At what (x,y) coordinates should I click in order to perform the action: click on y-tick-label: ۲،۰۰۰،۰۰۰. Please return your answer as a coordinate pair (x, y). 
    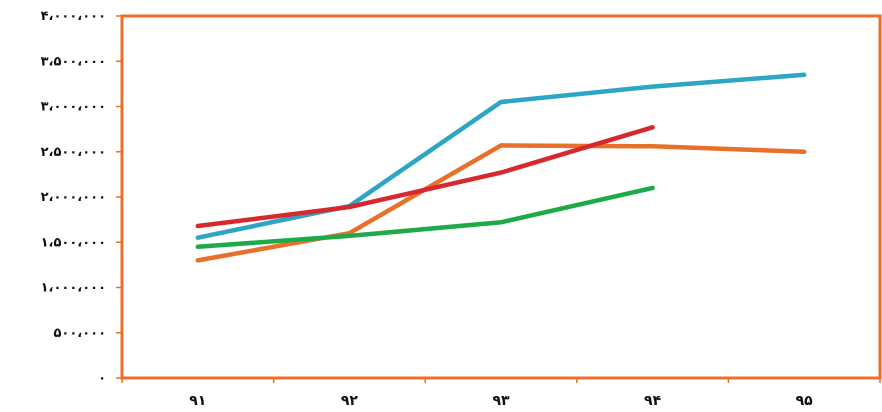
    Looking at the image, I should click on (73, 197).